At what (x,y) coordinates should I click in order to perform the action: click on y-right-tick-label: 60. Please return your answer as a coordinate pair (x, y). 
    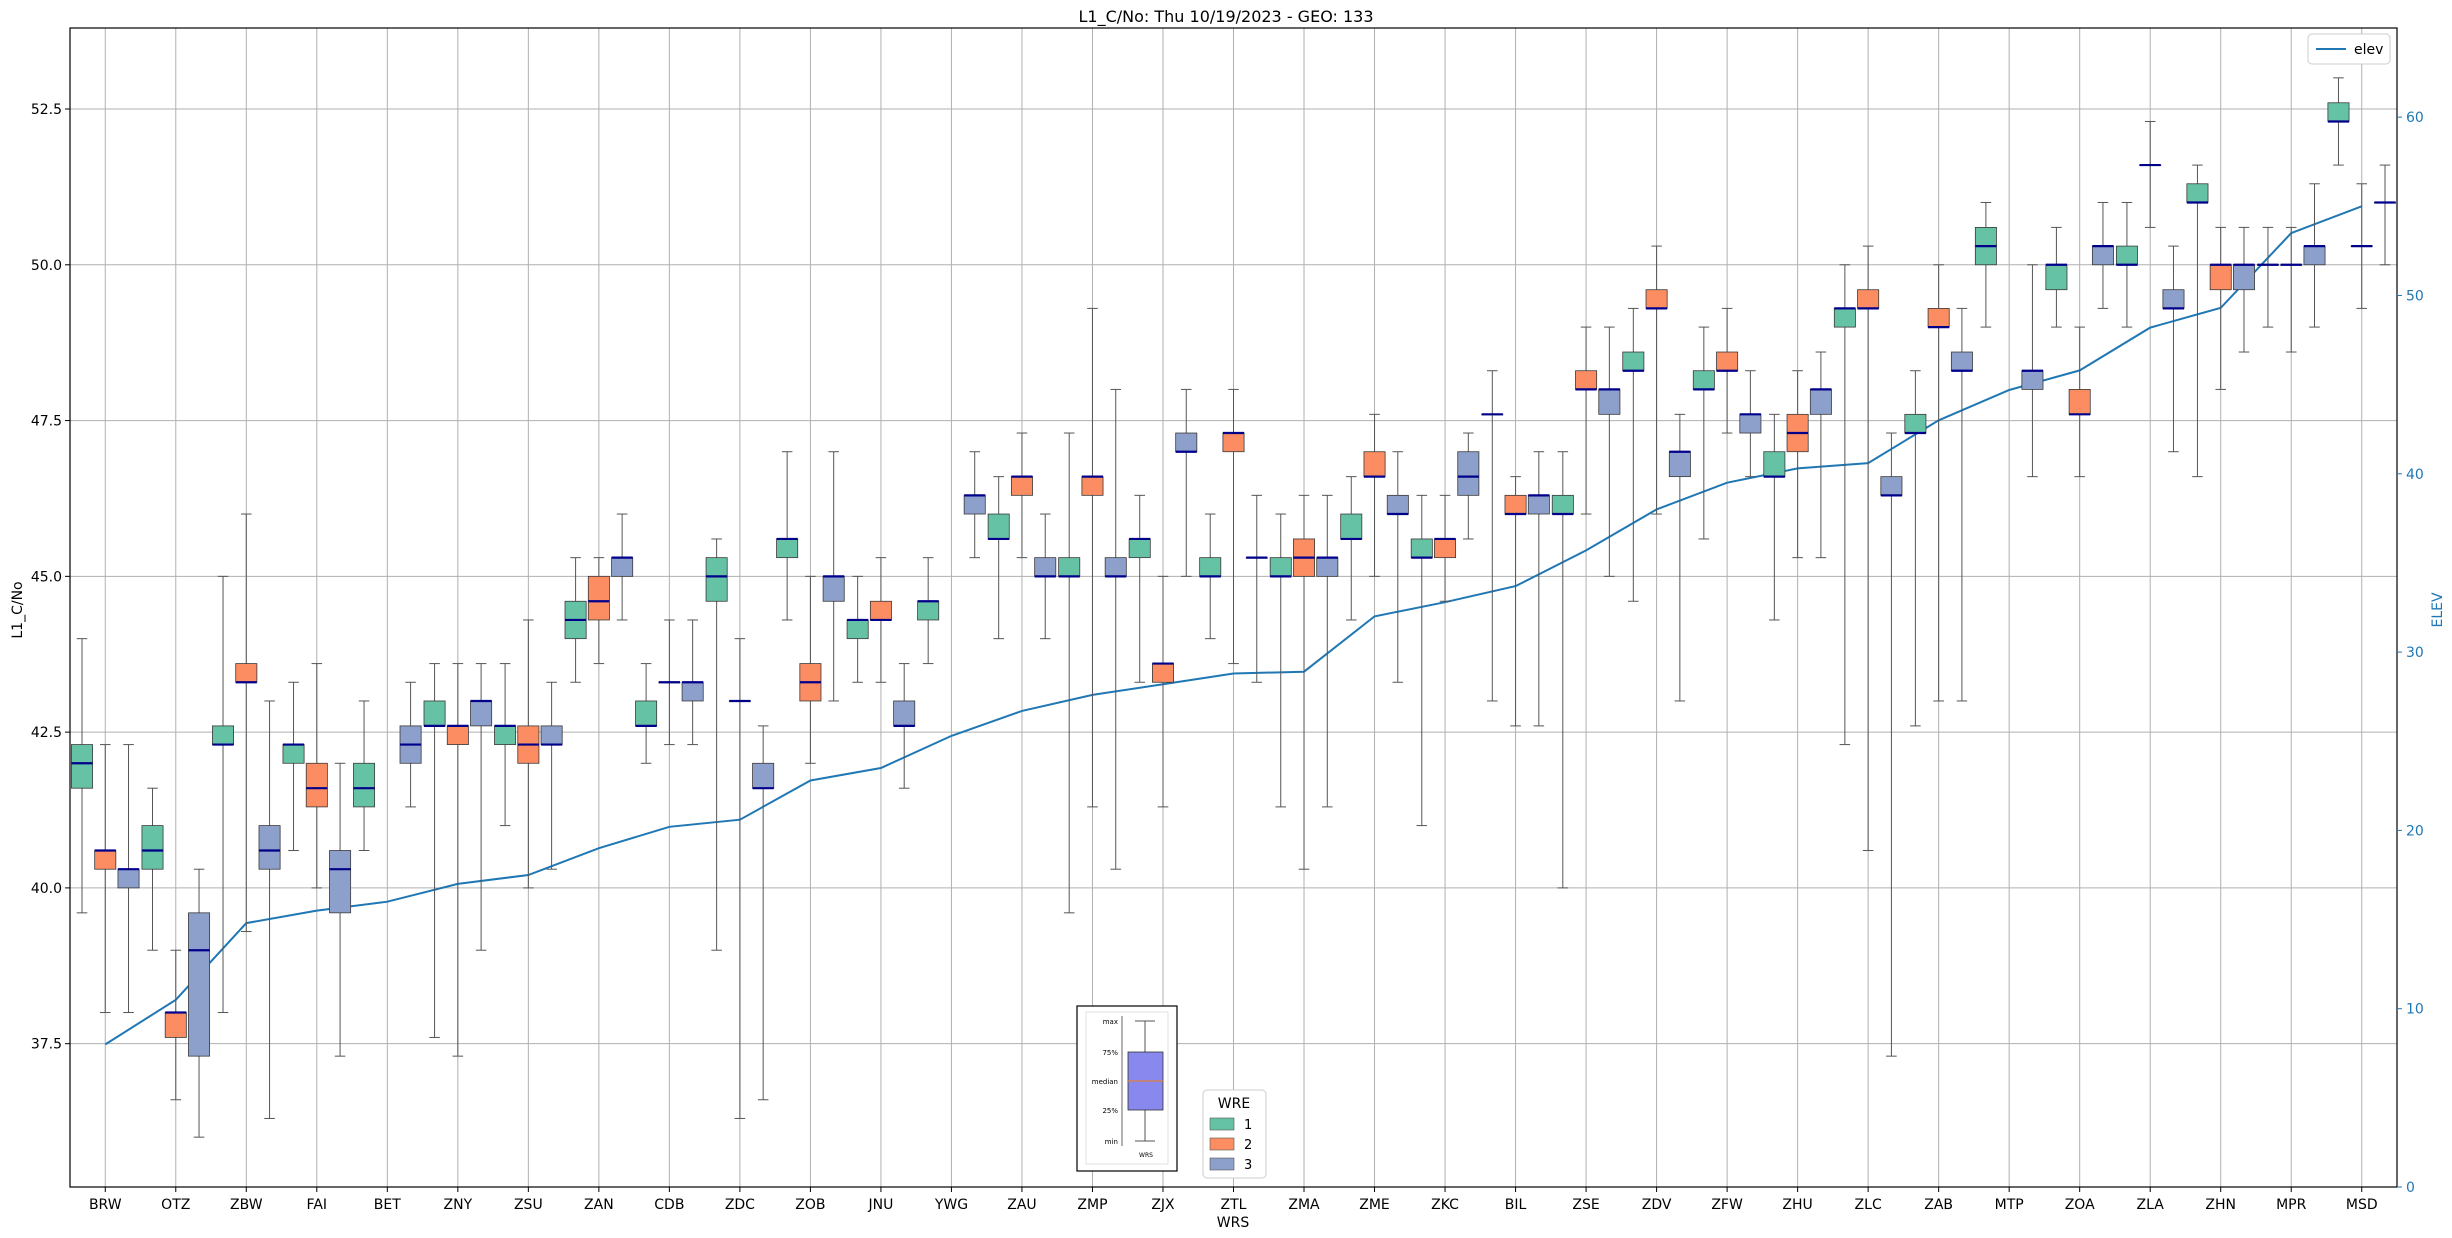
    Looking at the image, I should click on (2415, 118).